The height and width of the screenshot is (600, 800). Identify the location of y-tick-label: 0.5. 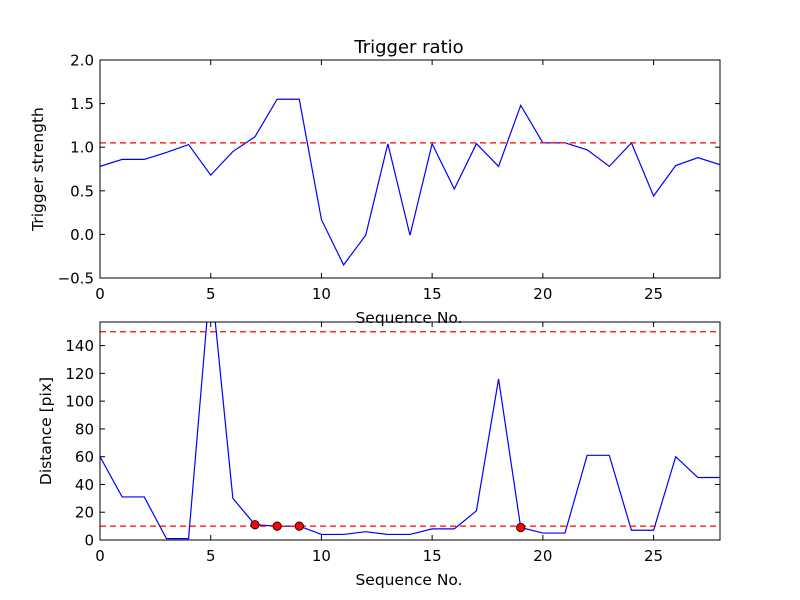
(82, 191).